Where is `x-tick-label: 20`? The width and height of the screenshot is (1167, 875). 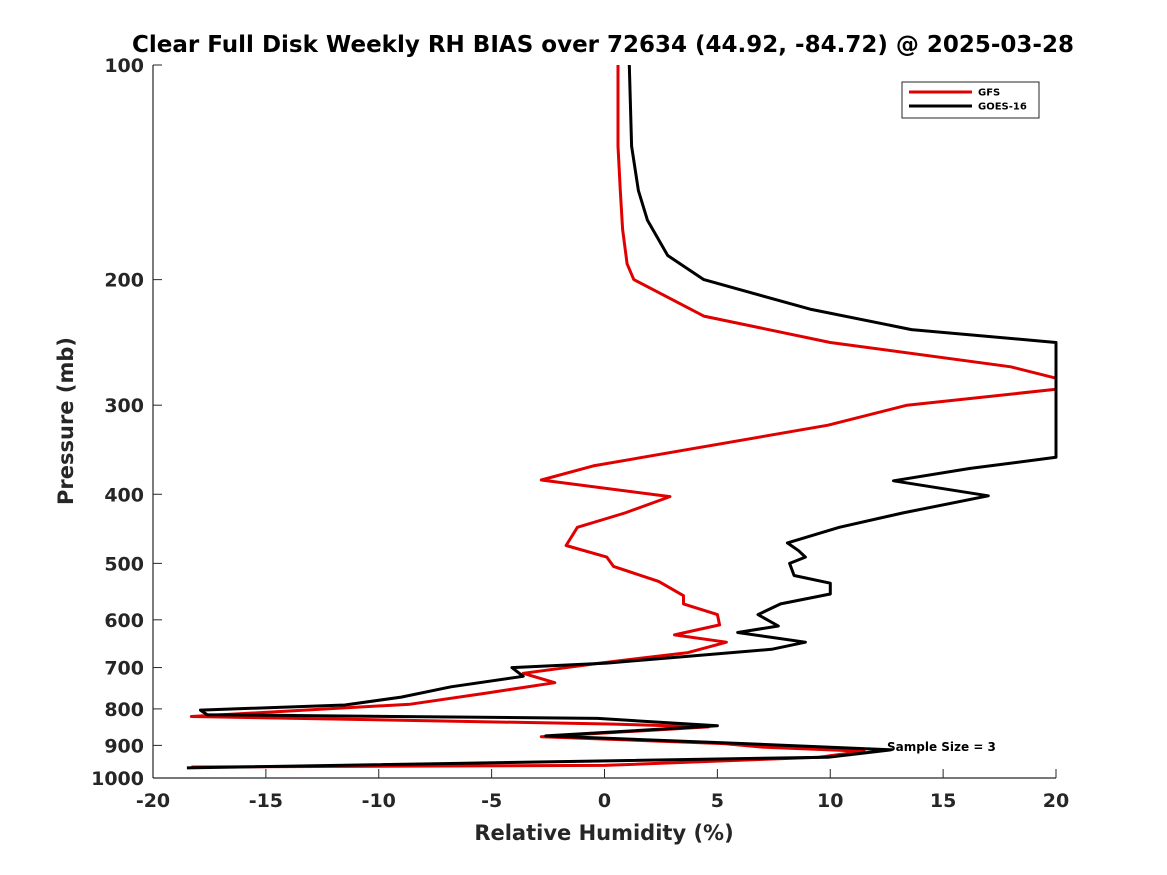 x-tick-label: 20 is located at coordinates (1056, 801).